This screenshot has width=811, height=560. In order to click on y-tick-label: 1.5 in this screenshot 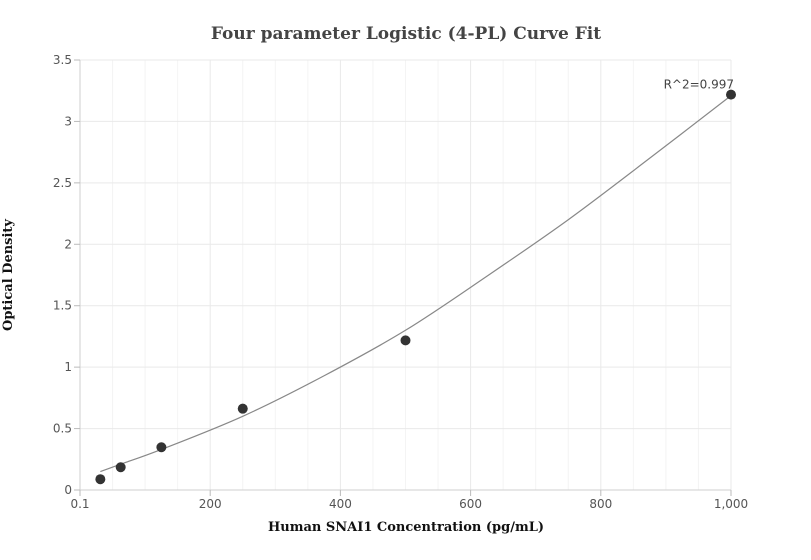, I will do `click(62, 306)`.